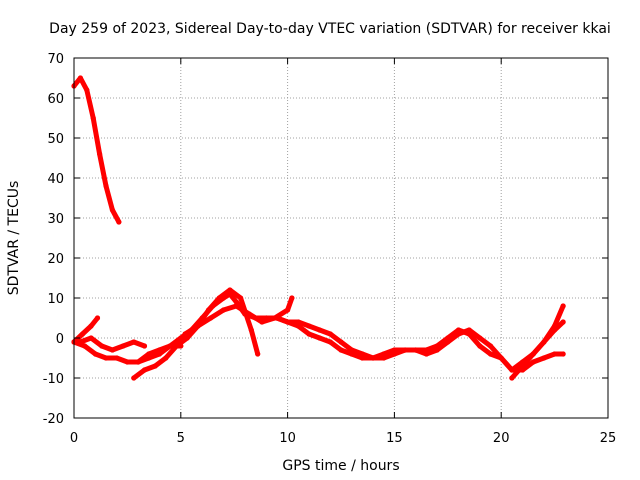 This screenshot has height=480, width=640. I want to click on y-tick-label: 10, so click(55, 299).